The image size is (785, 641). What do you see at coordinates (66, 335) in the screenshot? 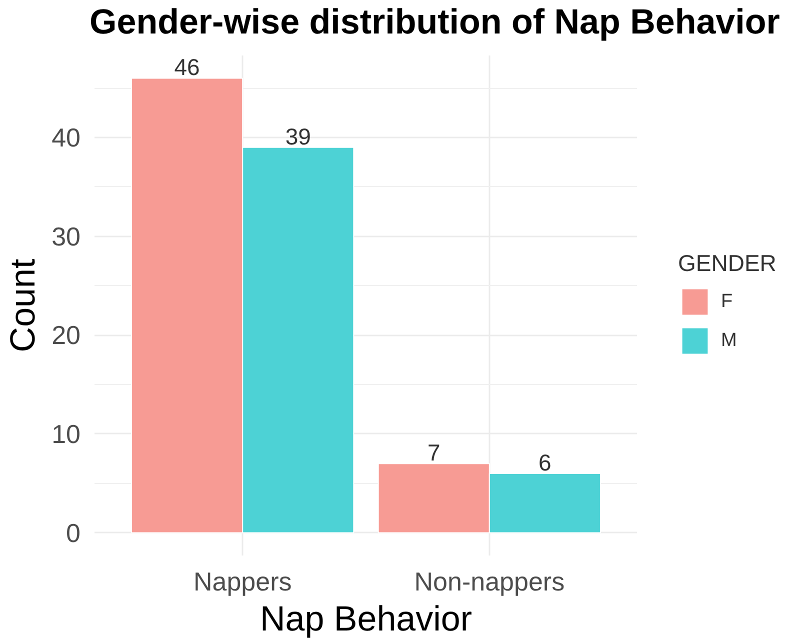
I see `y-tick-label: 20` at bounding box center [66, 335].